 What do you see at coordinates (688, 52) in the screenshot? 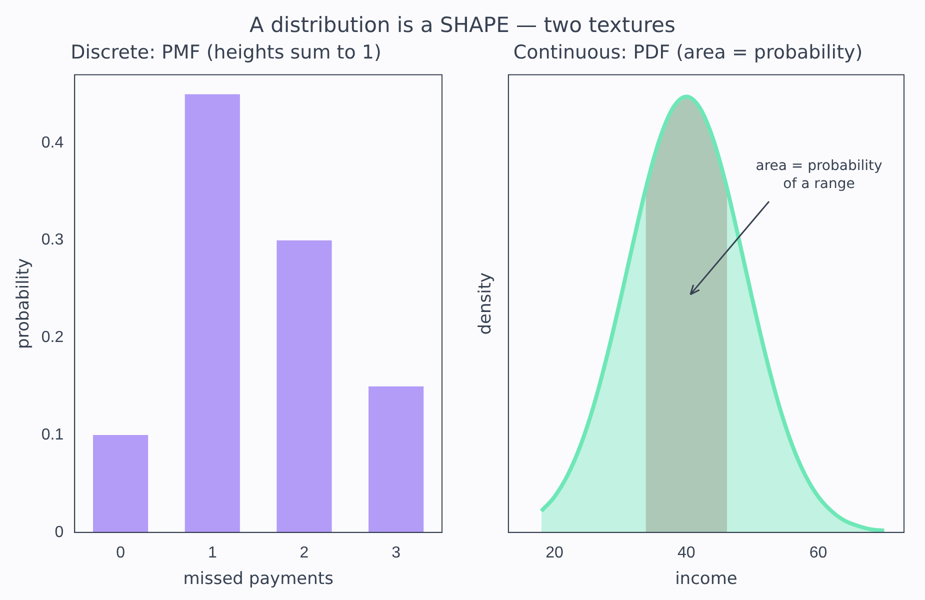
I see `chart-title: Continuous: PDF (area = probability)` at bounding box center [688, 52].